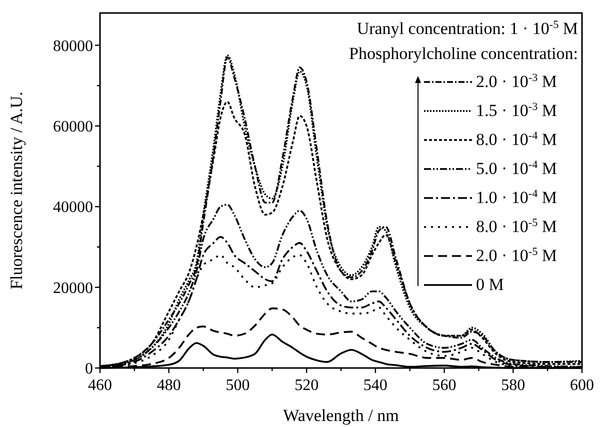 The height and width of the screenshot is (427, 602). I want to click on x-tick-label: 520, so click(306, 385).